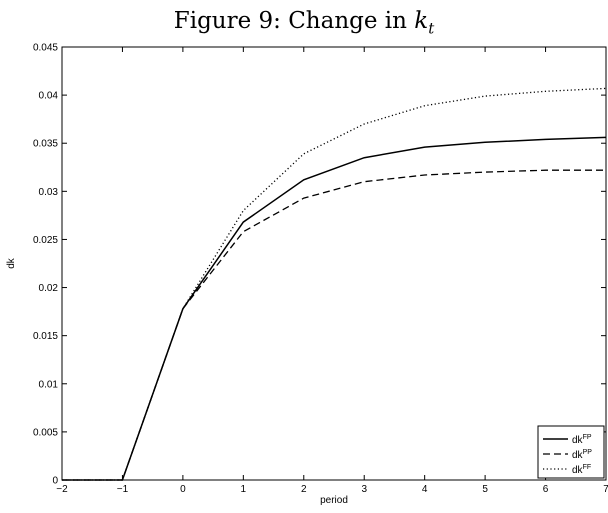 The height and width of the screenshot is (513, 608). Describe the element at coordinates (304, 489) in the screenshot. I see `x-tick-label: 2` at that location.